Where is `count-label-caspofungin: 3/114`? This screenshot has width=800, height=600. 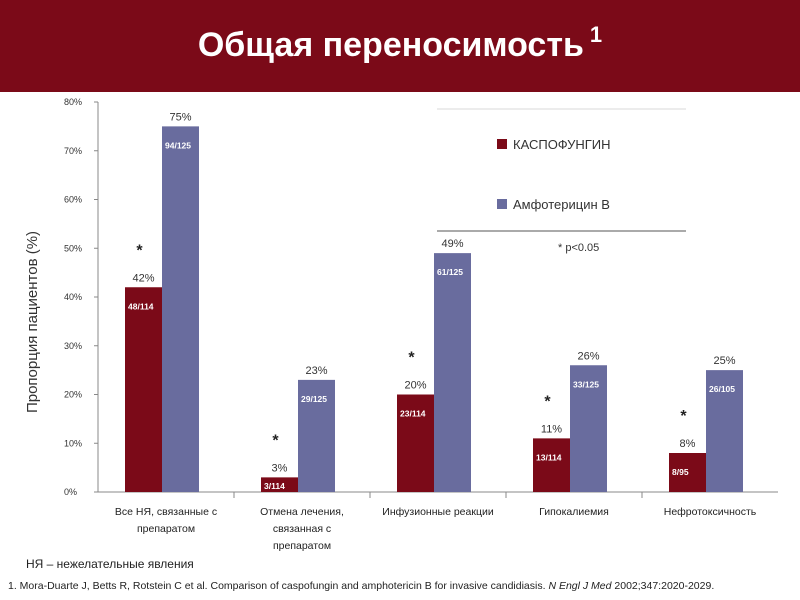
count-label-caspofungin: 3/114 is located at coordinates (274, 486).